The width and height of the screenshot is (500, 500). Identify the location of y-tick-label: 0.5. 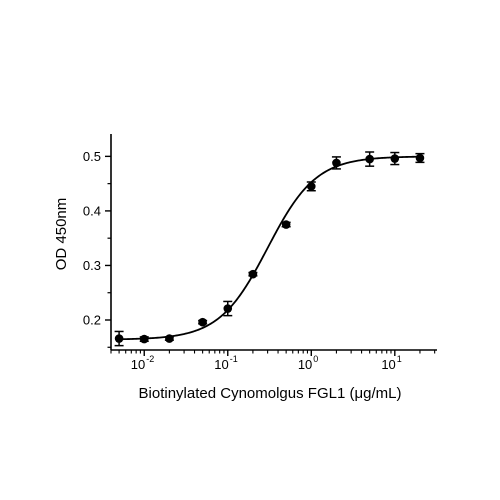
(92, 156).